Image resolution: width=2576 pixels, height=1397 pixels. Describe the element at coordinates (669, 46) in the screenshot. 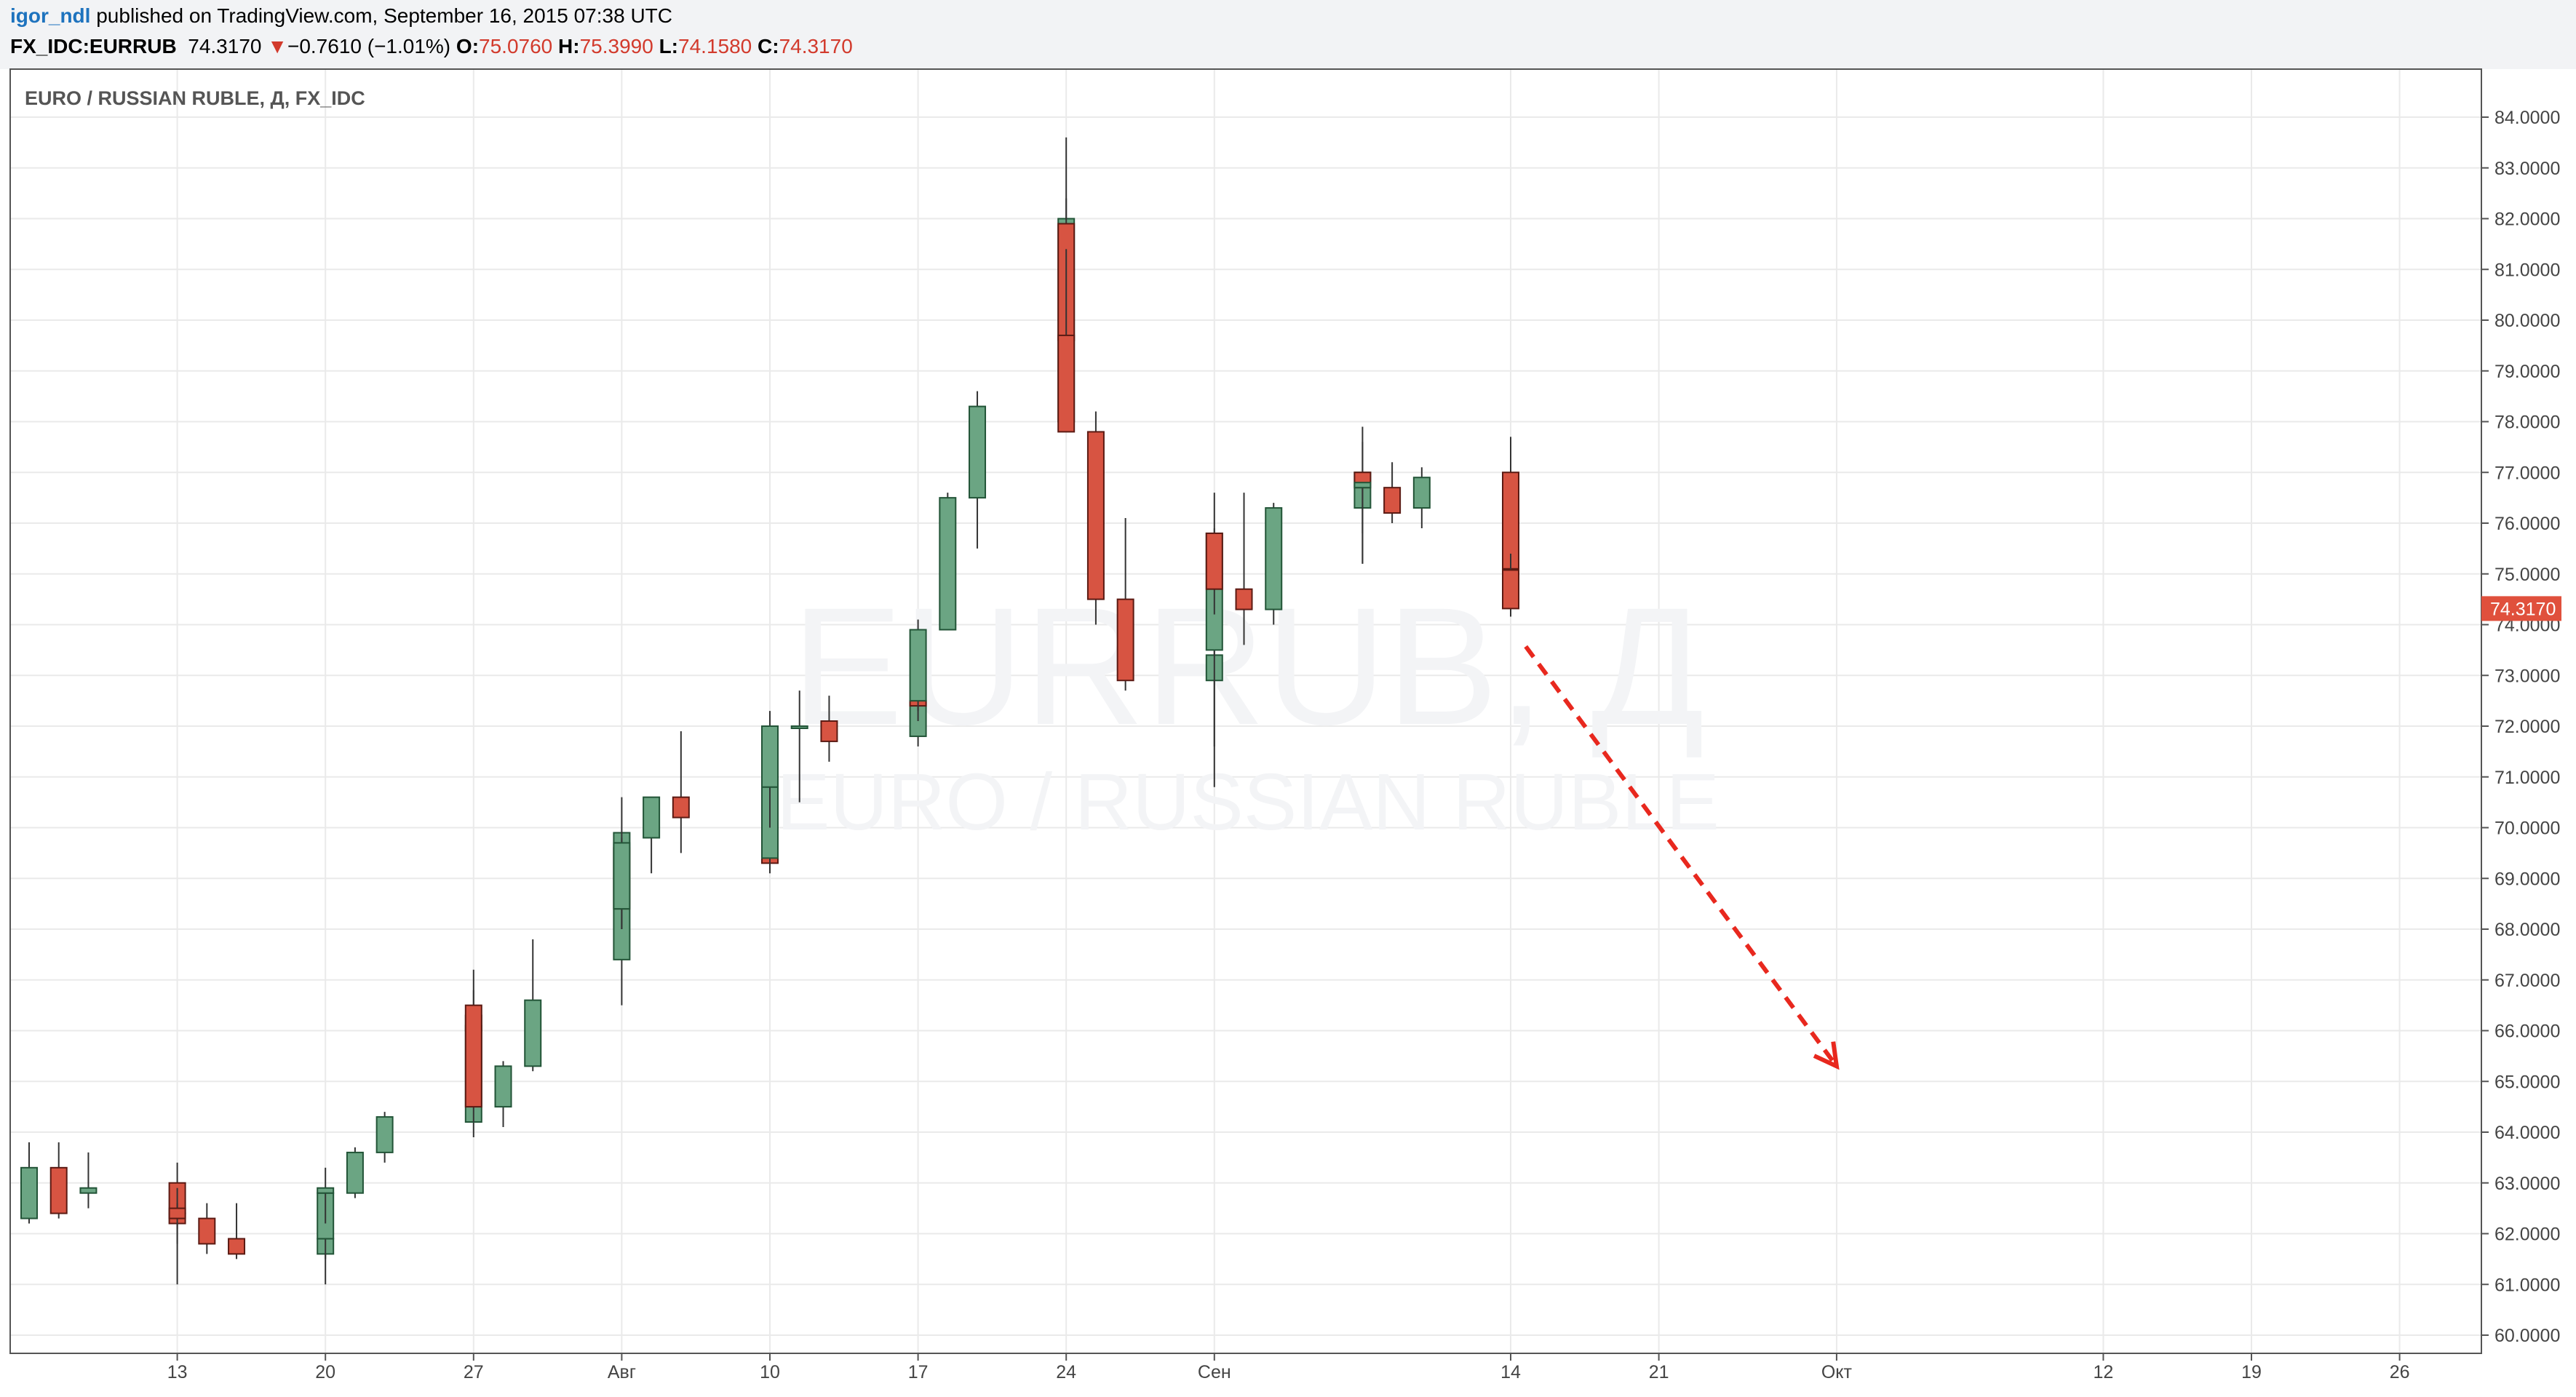

I see `low-label: L:` at that location.